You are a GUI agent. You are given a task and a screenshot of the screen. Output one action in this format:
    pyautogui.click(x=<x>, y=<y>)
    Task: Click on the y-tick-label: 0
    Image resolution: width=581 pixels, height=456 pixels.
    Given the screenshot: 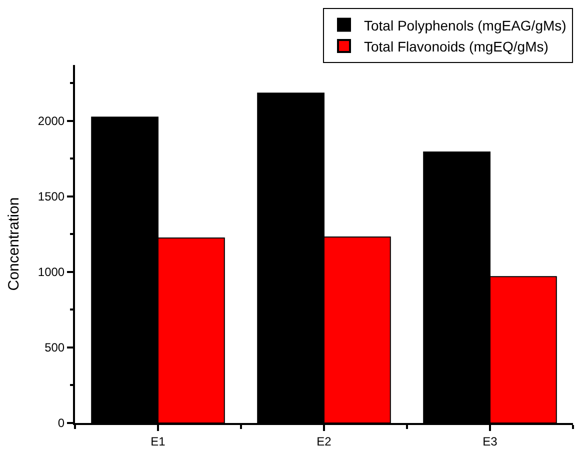 What is the action you would take?
    pyautogui.click(x=61, y=423)
    